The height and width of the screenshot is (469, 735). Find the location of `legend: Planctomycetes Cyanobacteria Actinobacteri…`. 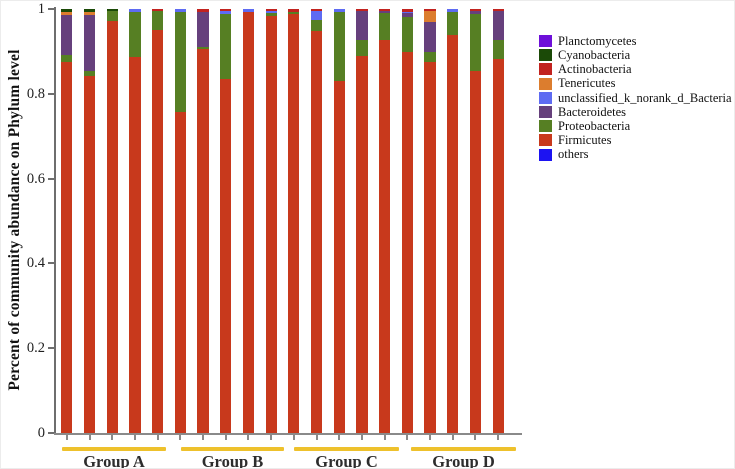

legend: Planctomycetes Cyanobacteria Actinobacteri… is located at coordinates (635, 98).